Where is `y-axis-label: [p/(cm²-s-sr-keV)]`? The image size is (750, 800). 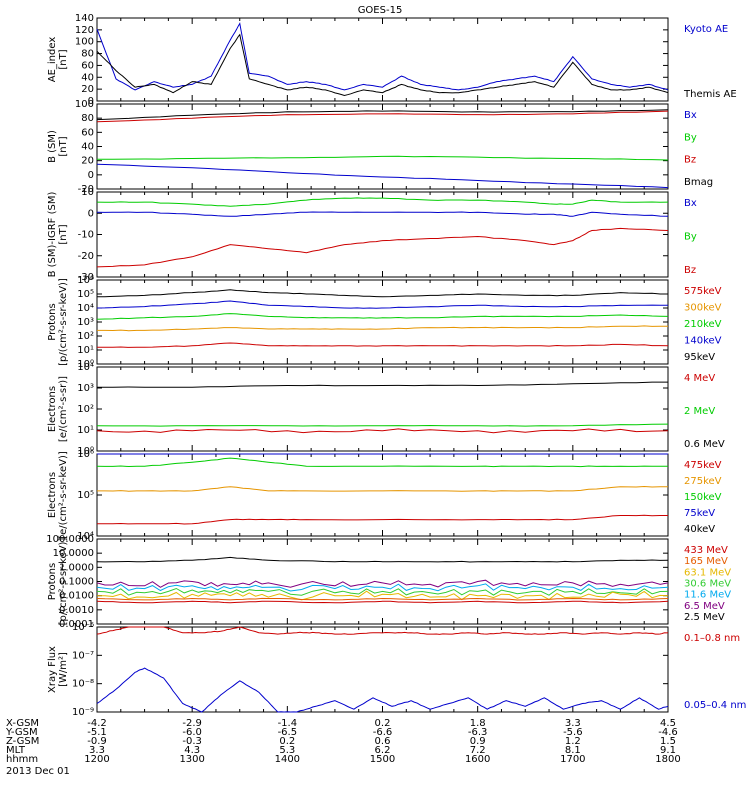 y-axis-label: [p/(cm²-s-sr-keV)] is located at coordinates (63, 582).